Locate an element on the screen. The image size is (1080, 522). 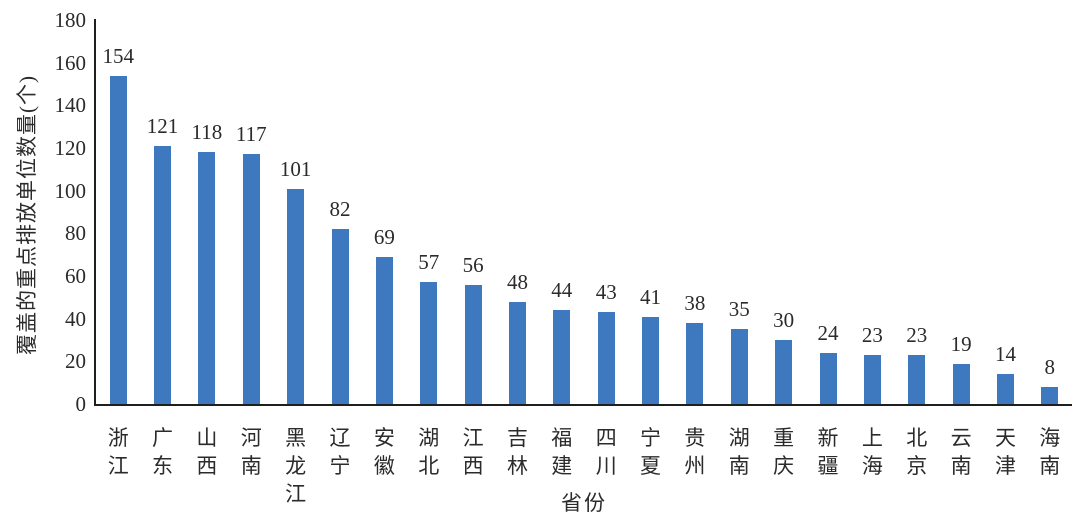
category-label: 山西 is located at coordinates (207, 452).